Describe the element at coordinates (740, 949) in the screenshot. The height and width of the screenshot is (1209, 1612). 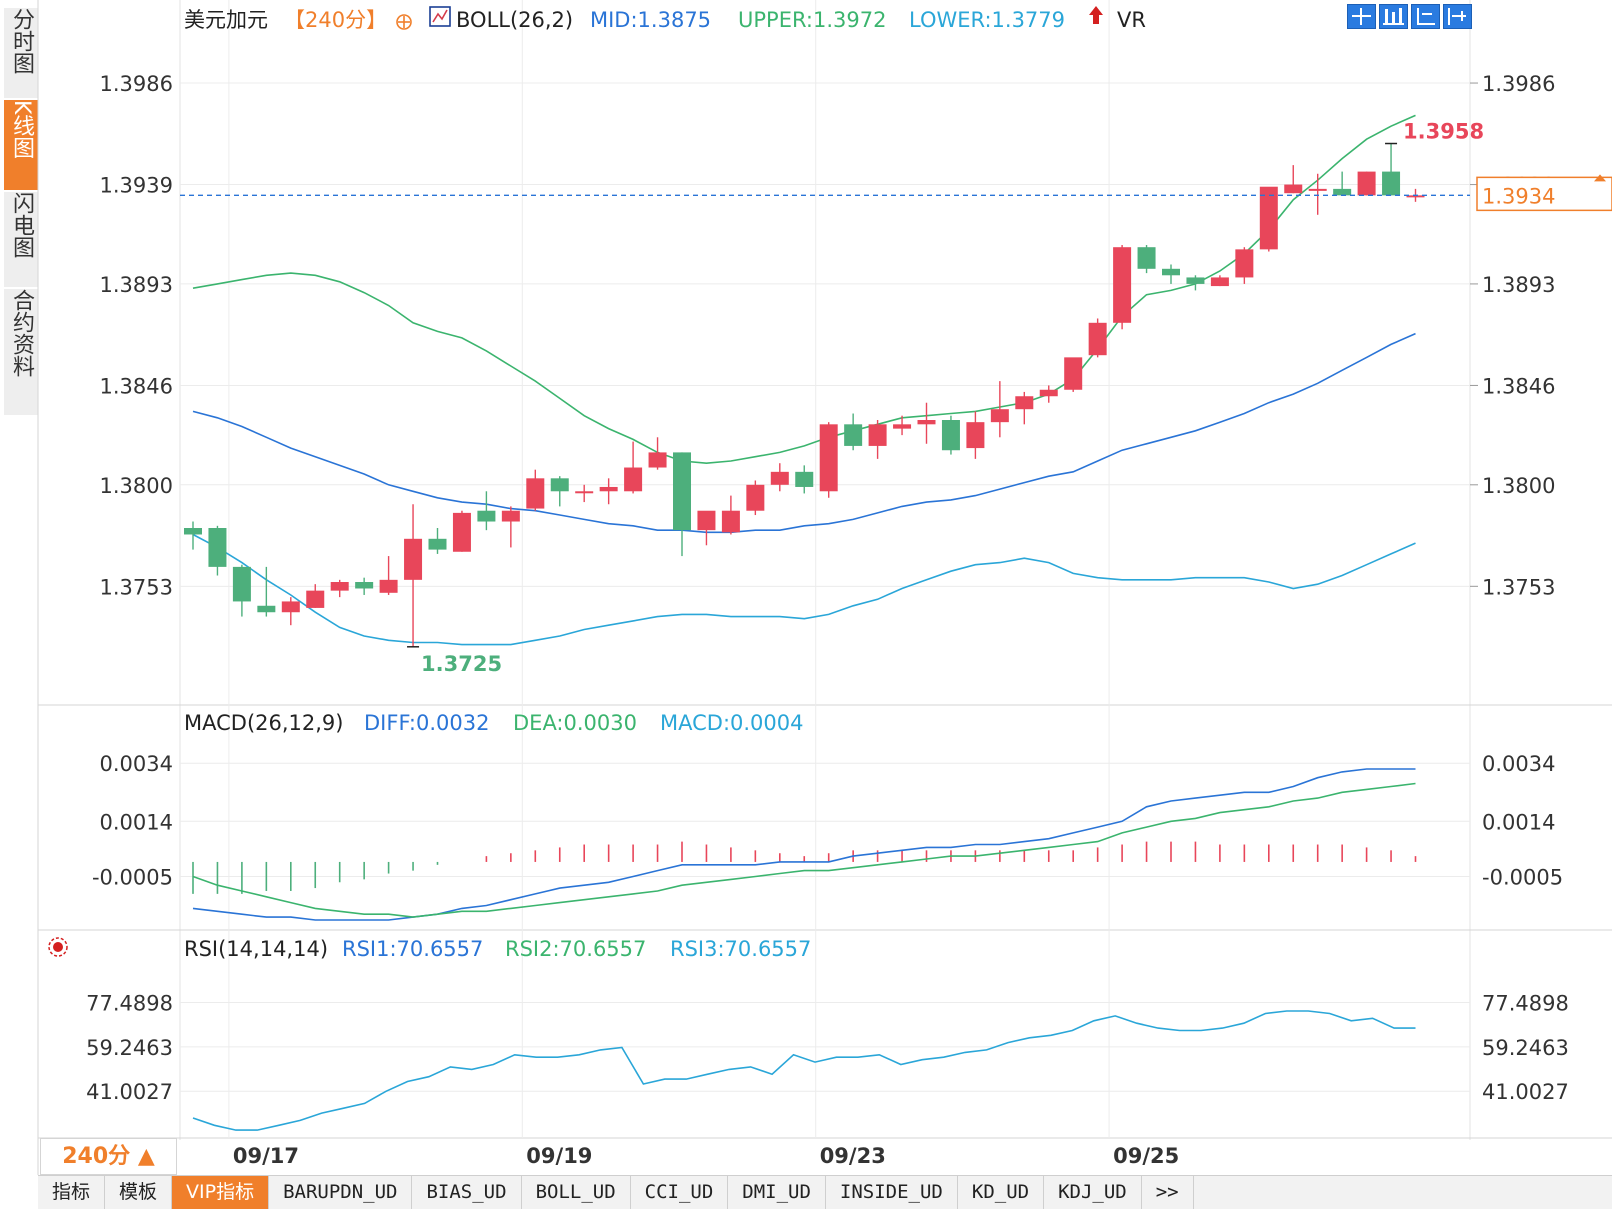
I see `rsi3-value: RSI3:70.6557` at that location.